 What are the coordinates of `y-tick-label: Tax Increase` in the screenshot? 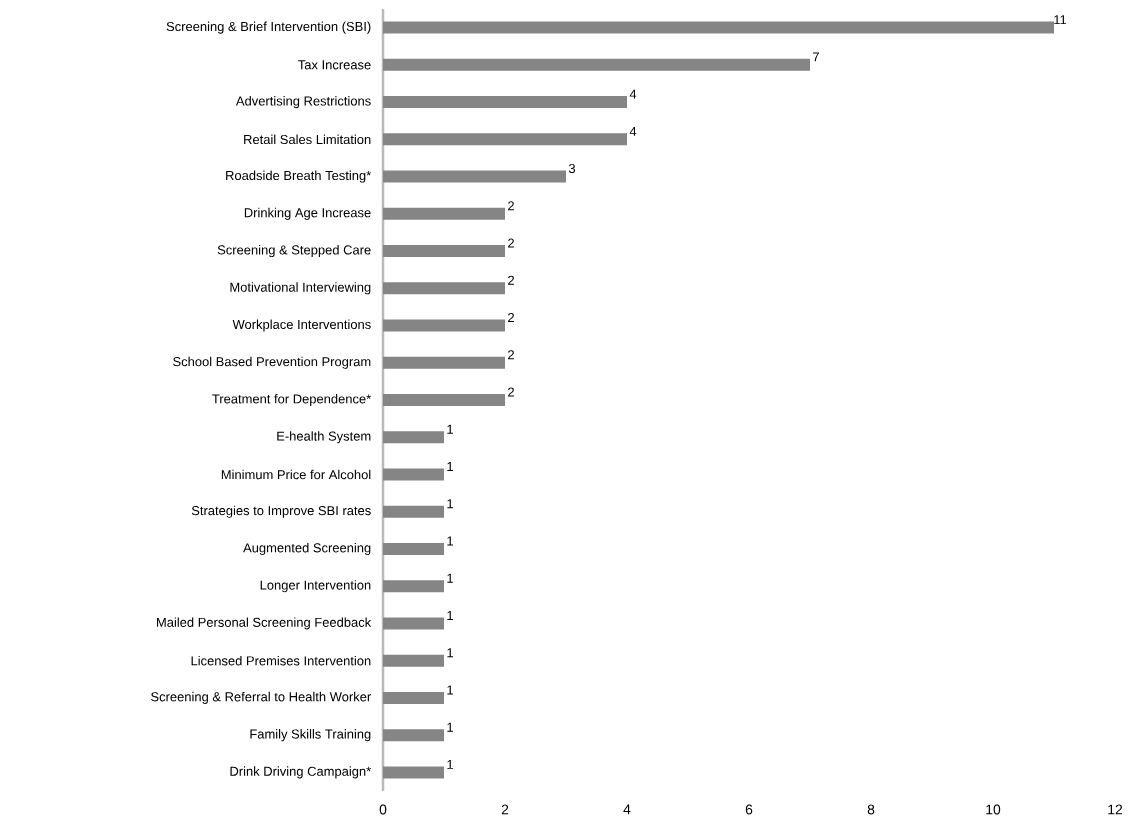 It's located at (334, 65).